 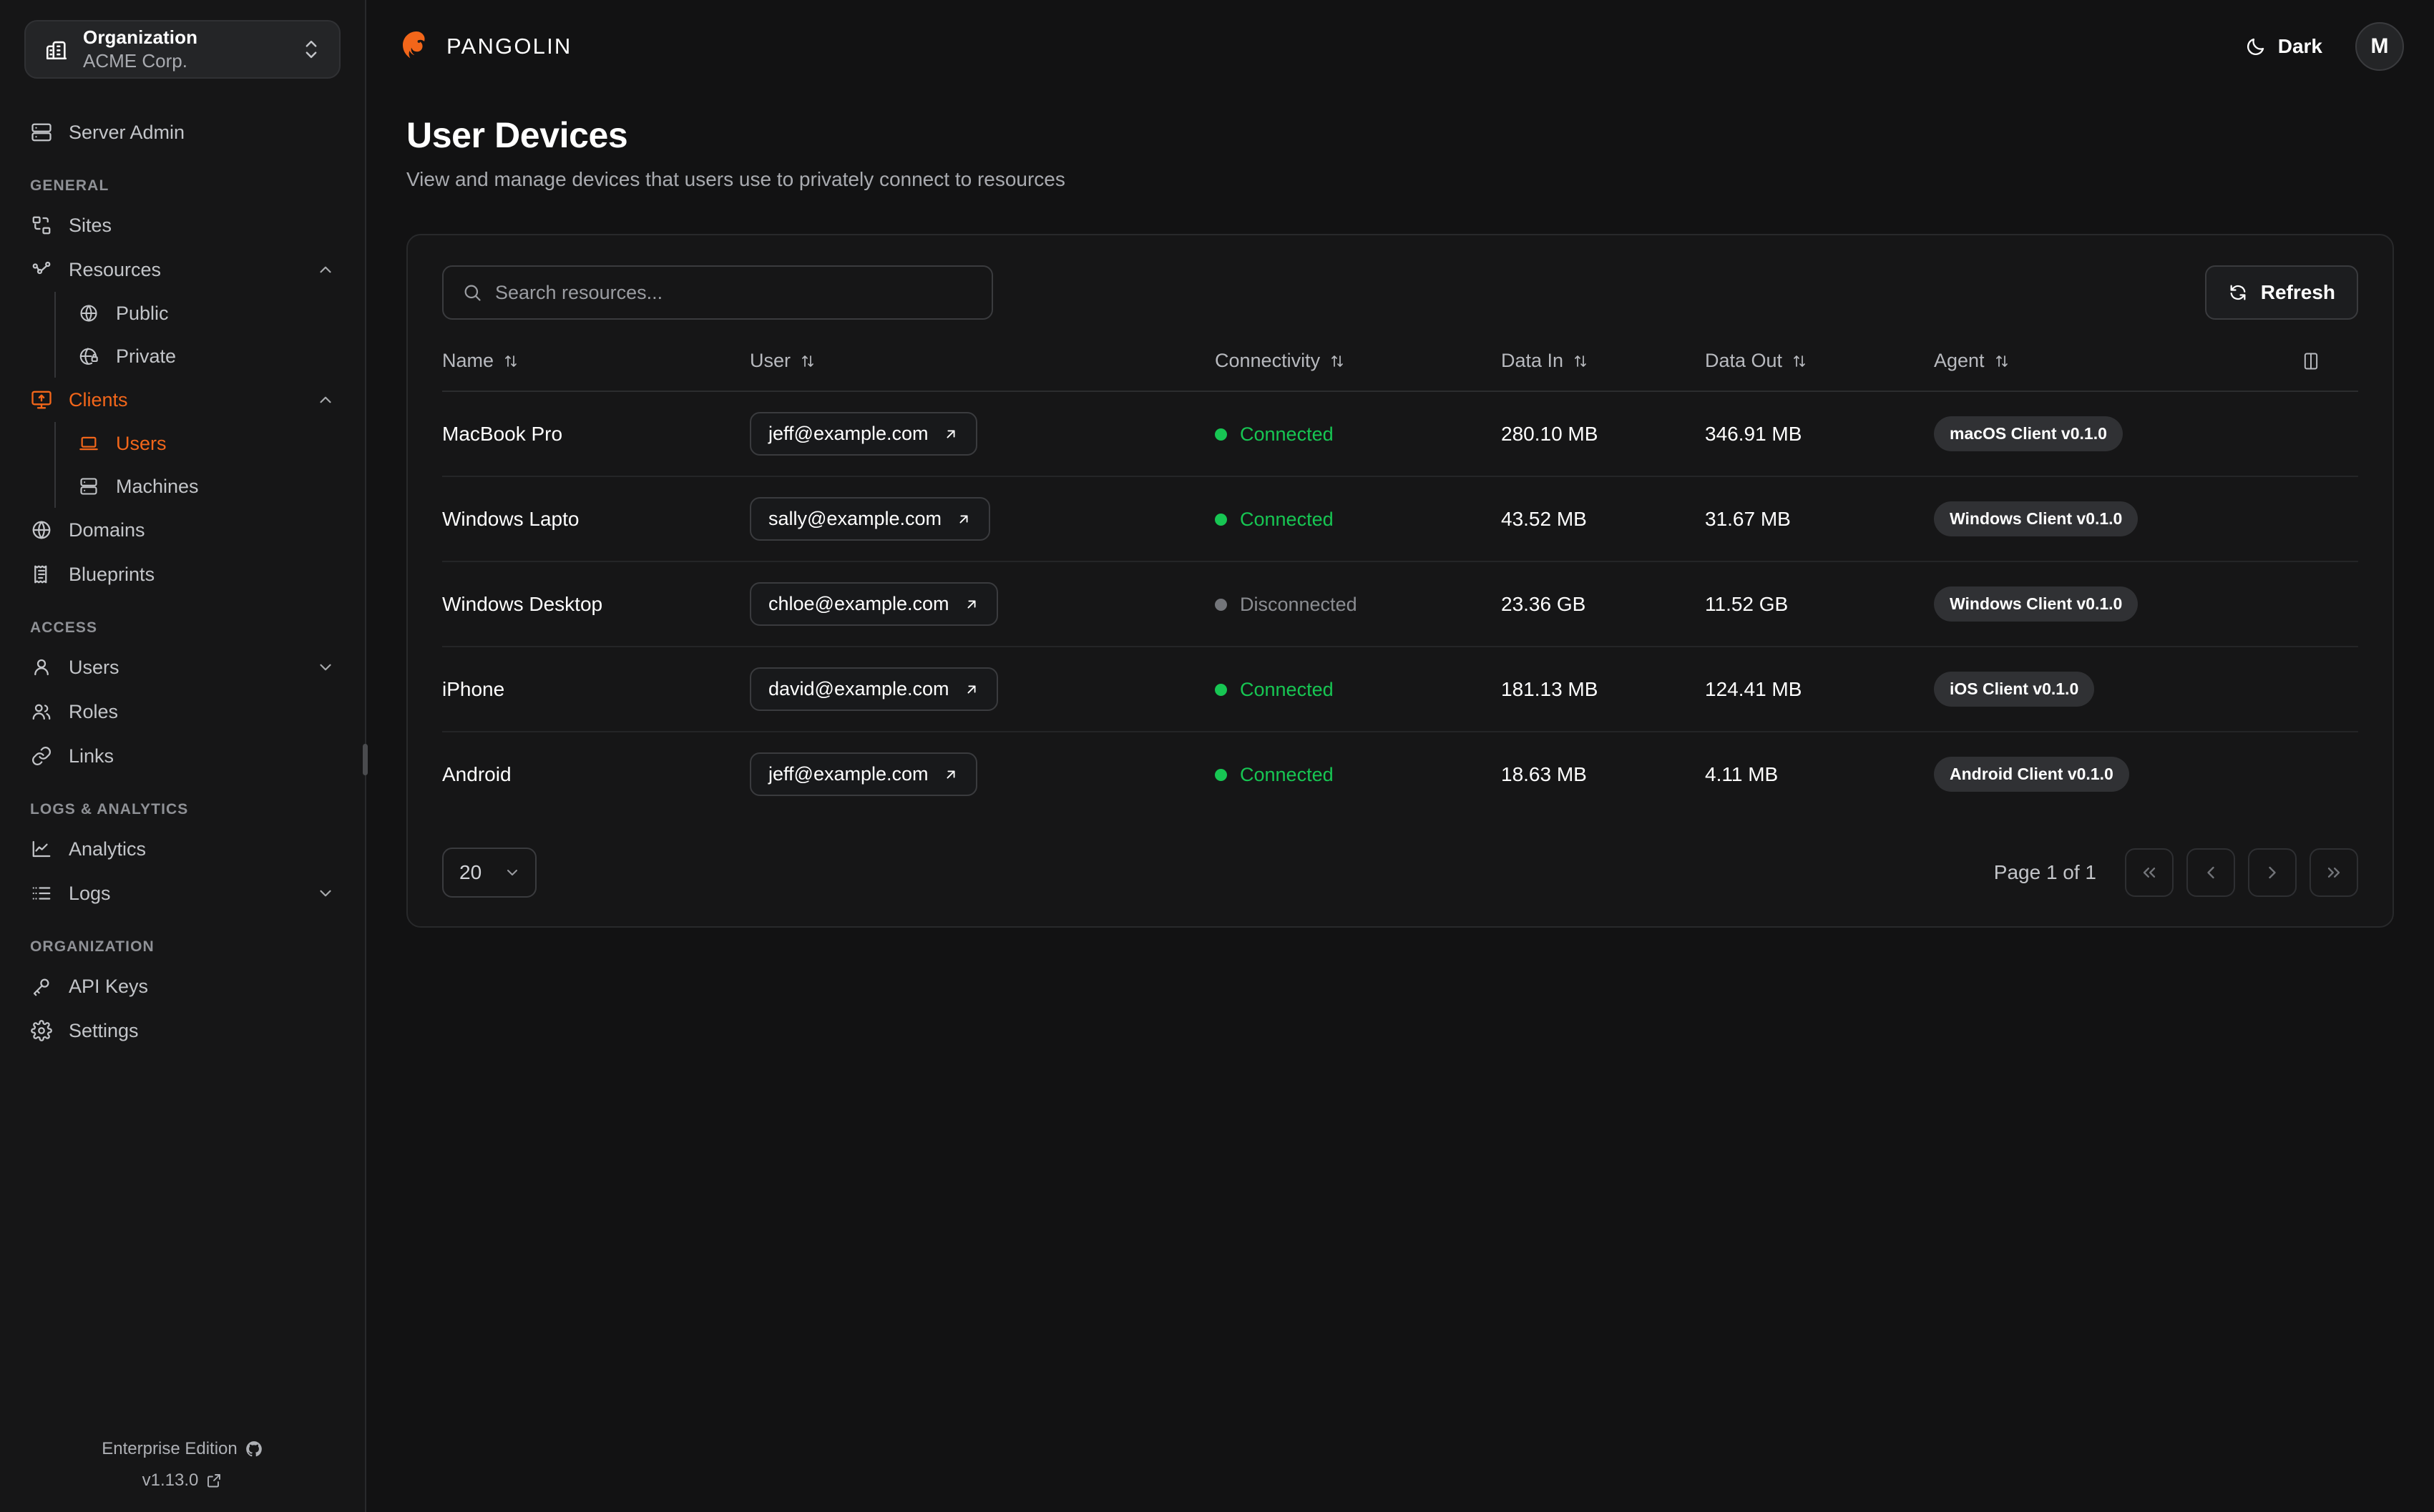 What do you see at coordinates (182, 269) in the screenshot?
I see `sidebar-item-resources: Resources` at bounding box center [182, 269].